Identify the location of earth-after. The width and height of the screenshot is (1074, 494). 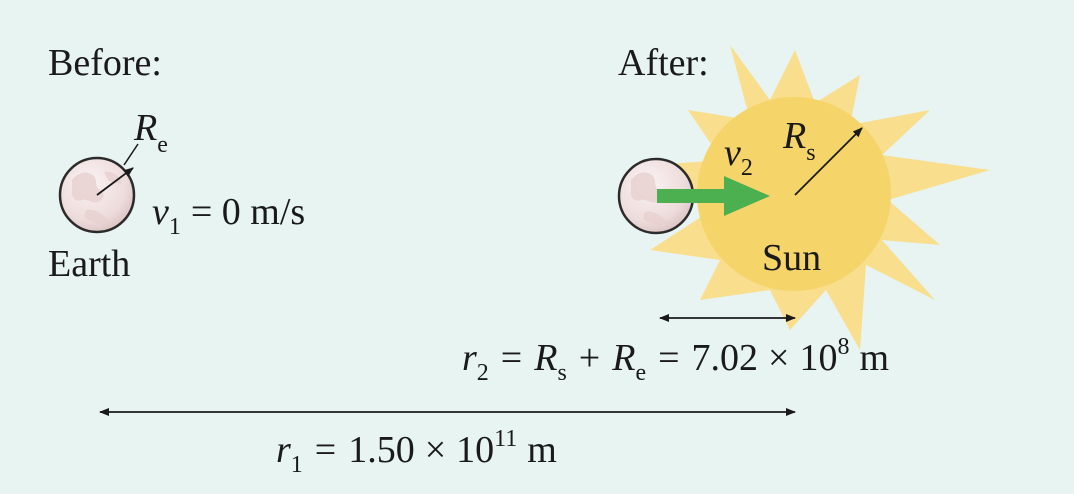
(656, 196).